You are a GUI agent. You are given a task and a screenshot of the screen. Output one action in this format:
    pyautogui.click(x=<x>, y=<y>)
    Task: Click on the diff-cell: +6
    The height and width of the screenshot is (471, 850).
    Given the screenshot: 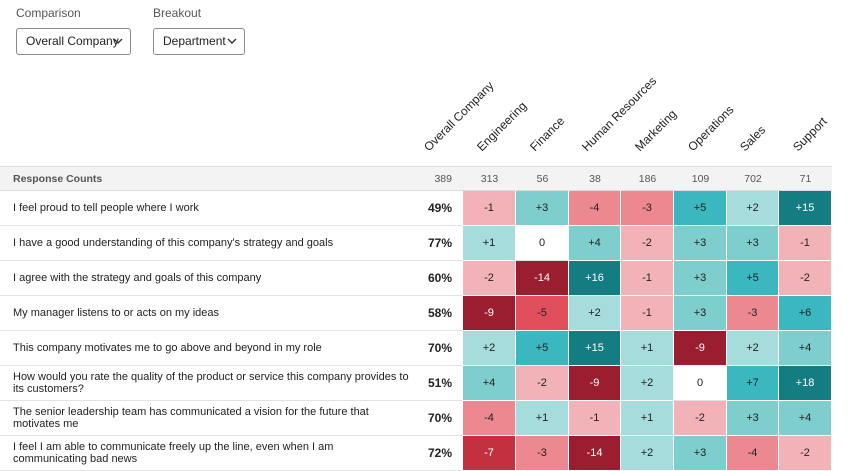 What is the action you would take?
    pyautogui.click(x=805, y=313)
    